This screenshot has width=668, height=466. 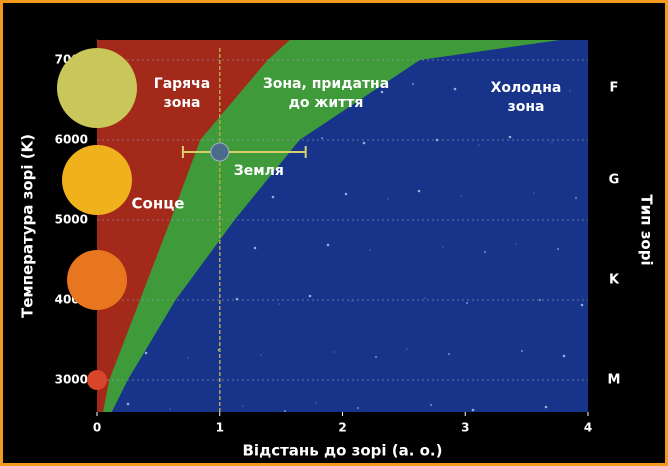 What do you see at coordinates (614, 88) in the screenshot?
I see `y2-tick-label: F` at bounding box center [614, 88].